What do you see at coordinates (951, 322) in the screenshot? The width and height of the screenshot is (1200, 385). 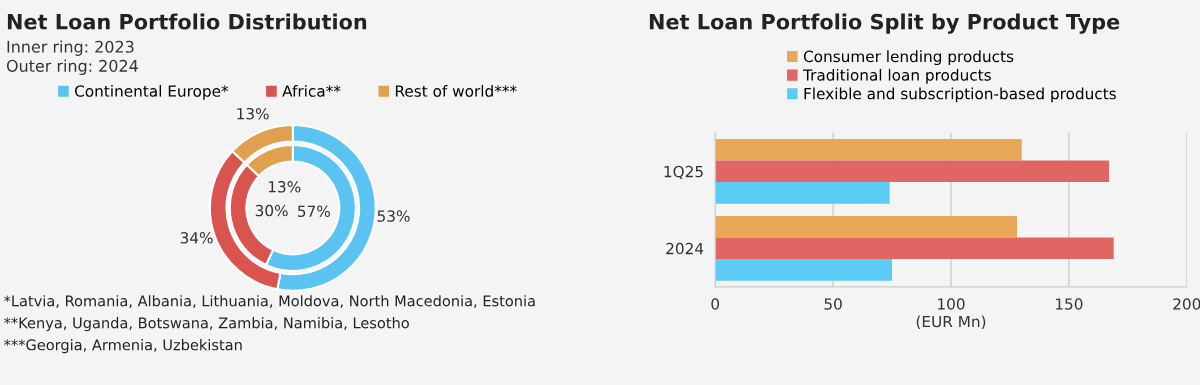 I see `x-axis-title: (EUR Mn)` at bounding box center [951, 322].